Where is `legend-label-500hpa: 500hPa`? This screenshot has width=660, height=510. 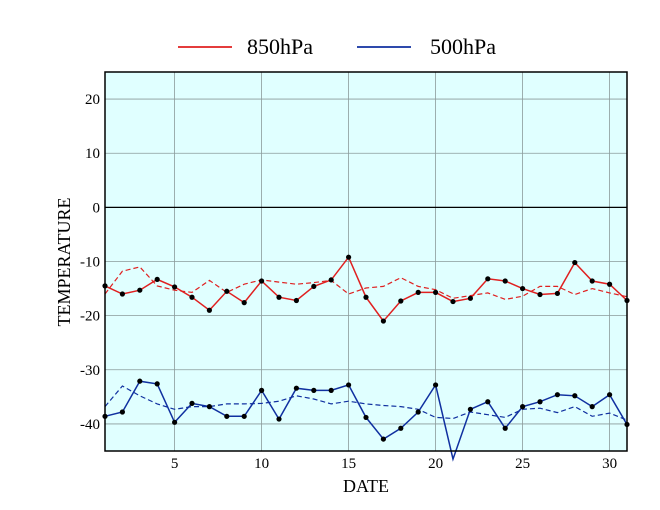
legend-label-500hpa: 500hPa is located at coordinates (463, 46).